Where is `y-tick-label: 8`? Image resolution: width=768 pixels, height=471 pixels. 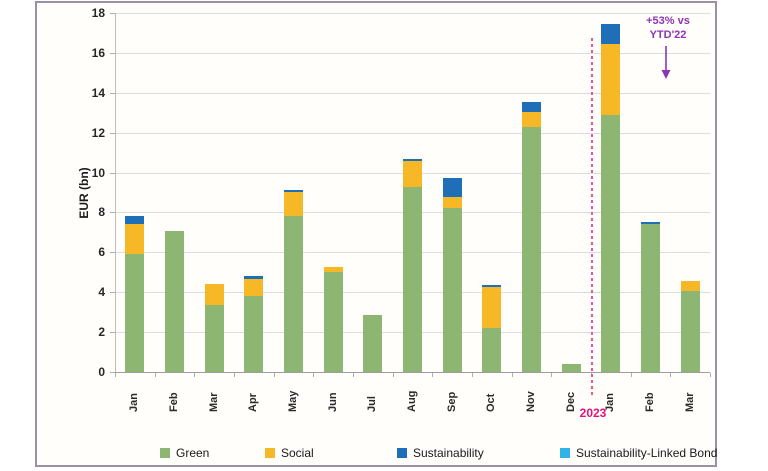
y-tick-label: 8 is located at coordinates (101, 212).